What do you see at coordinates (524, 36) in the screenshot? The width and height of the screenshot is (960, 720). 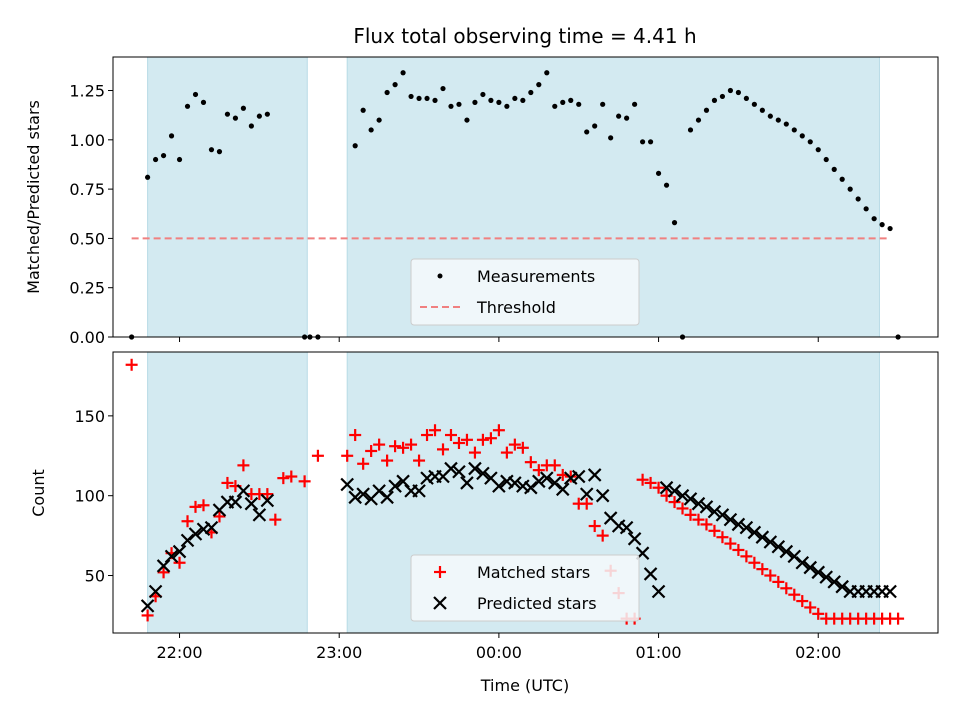 I see `chart-title: Flux total observing time = 4.41 h` at bounding box center [524, 36].